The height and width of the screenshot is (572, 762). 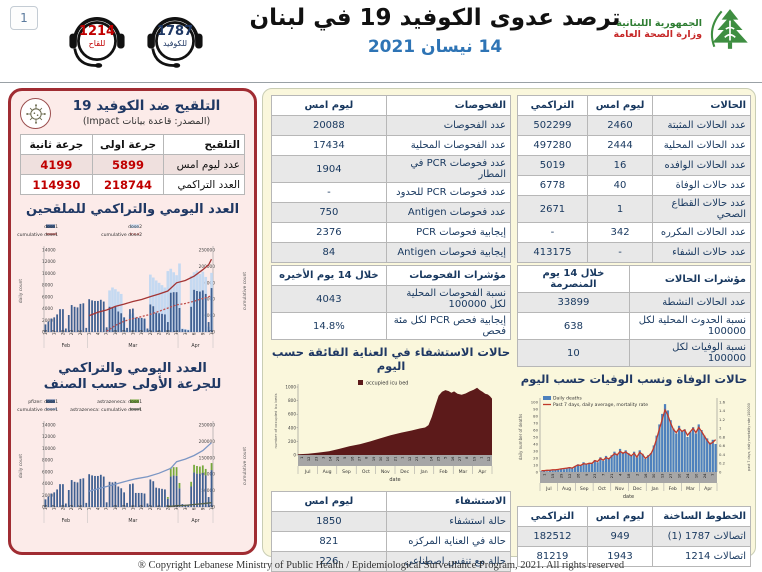 What do you see at coordinates (391, 299) in the screenshot?
I see `table-row: نسبة الفحوصات المحلية لكل 100000 4043` at bounding box center [391, 299].